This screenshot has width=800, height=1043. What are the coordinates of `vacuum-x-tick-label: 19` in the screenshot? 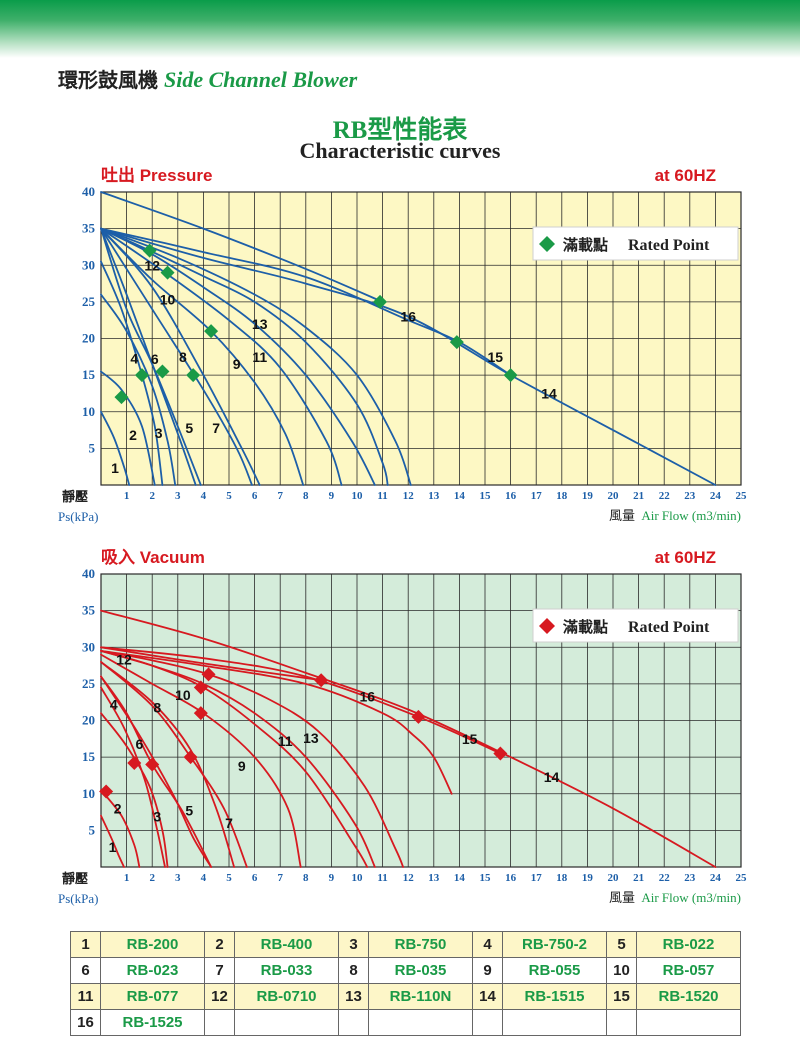 It's located at (588, 878).